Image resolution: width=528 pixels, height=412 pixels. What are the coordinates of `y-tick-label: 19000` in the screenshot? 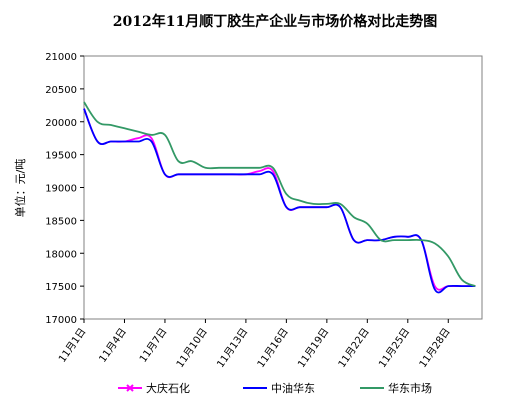 It's located at (61, 189).